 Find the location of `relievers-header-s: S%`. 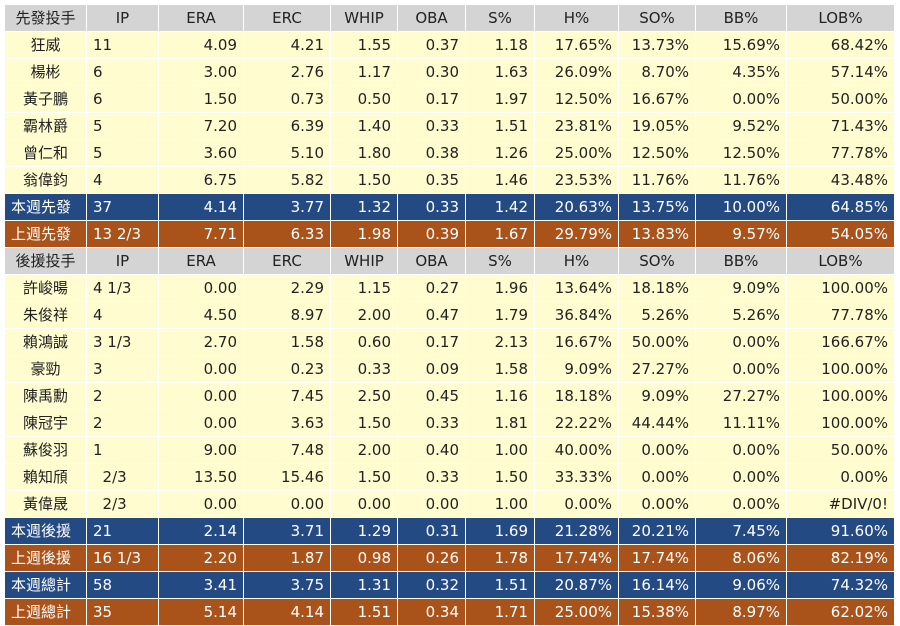

relievers-header-s: S% is located at coordinates (500, 261).